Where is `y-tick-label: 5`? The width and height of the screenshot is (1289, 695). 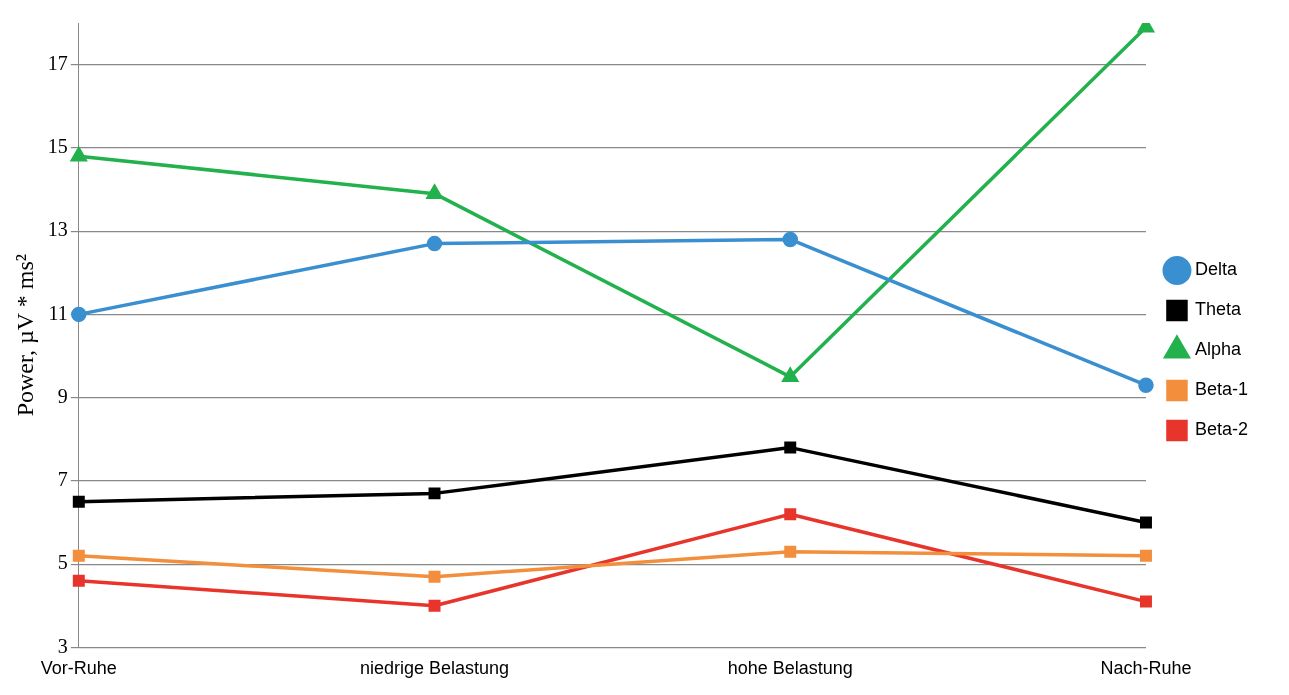 y-tick-label: 5 is located at coordinates (62, 562).